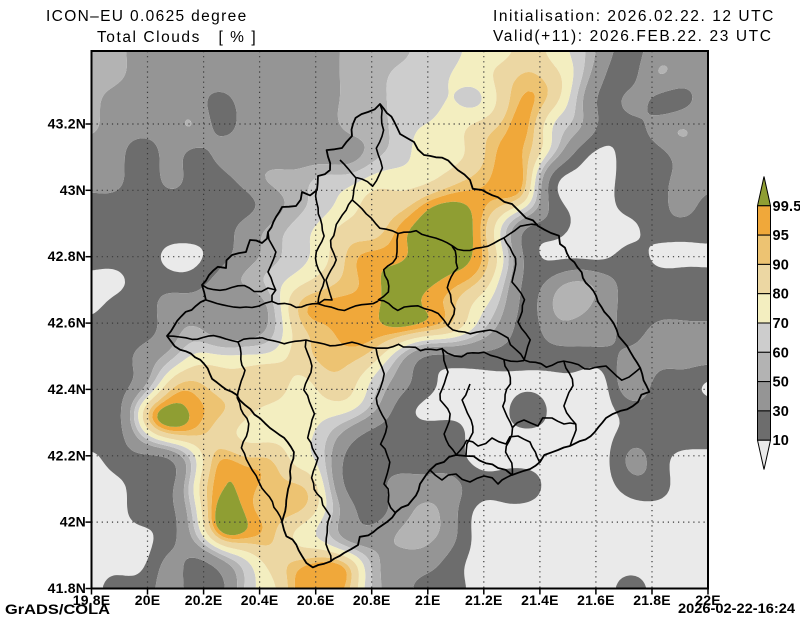  I want to click on svg-text: 20.4E, so click(260, 600).